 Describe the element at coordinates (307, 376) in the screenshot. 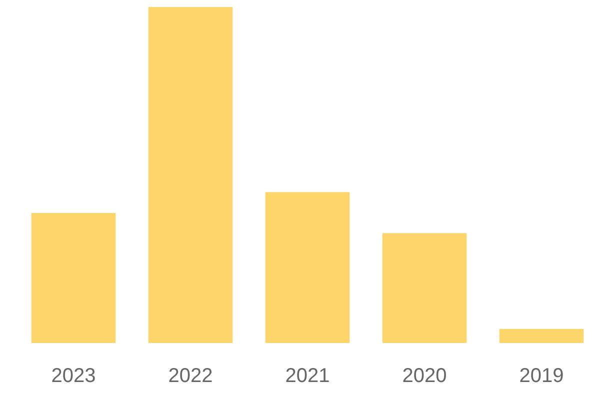

I see `x-tick-label: 2021` at that location.